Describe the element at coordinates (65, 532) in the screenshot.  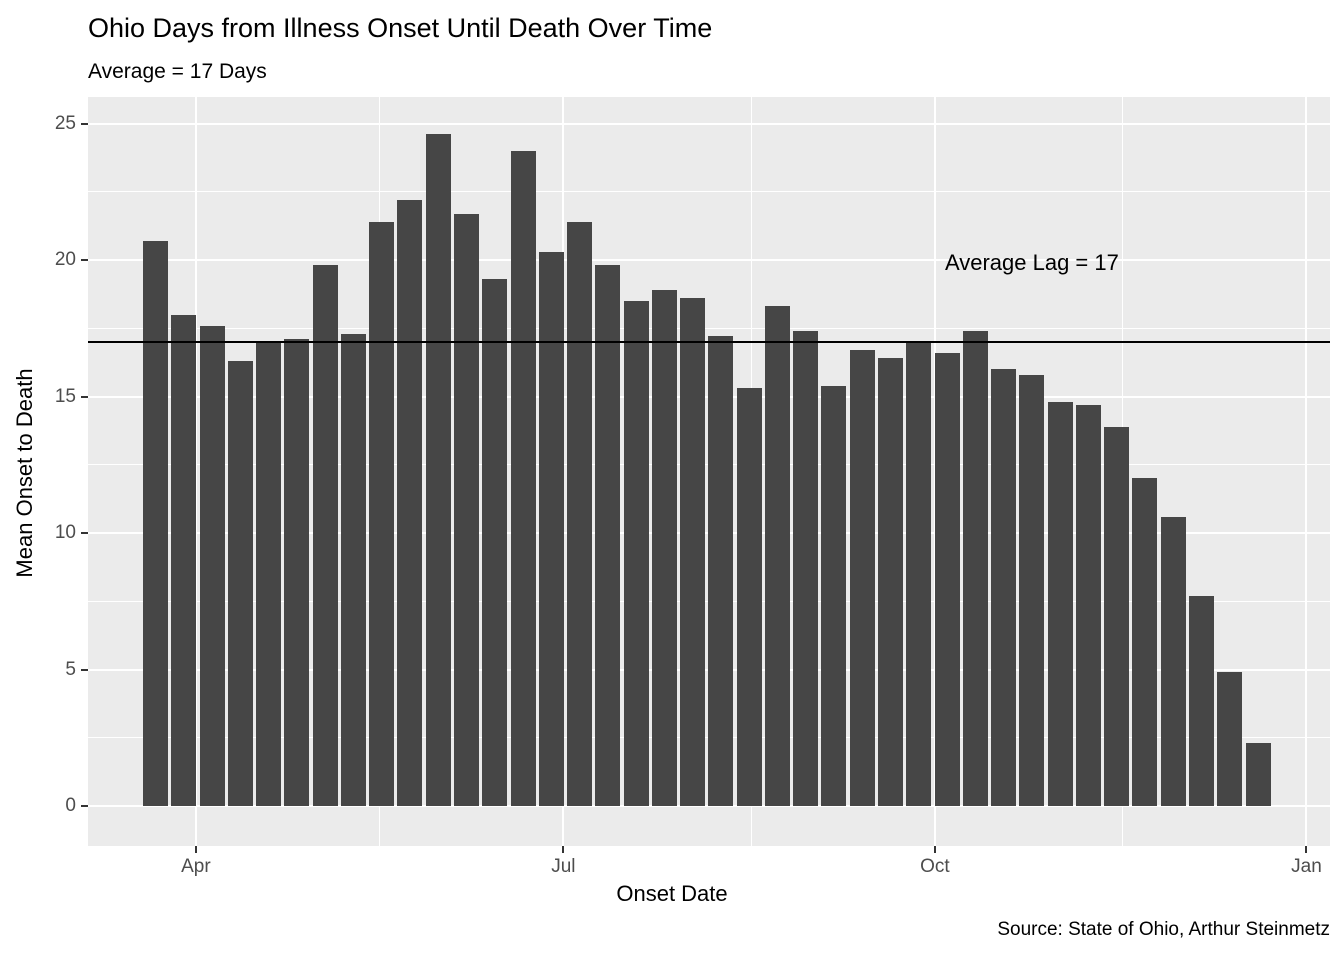
I see `y-tick-label: 10` at that location.